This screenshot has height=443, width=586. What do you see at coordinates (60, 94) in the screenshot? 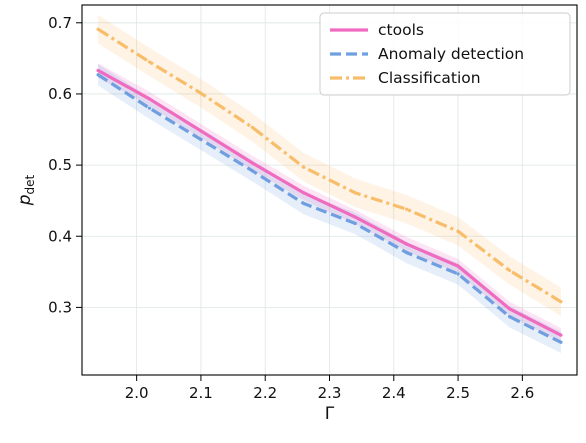
I see `y-tick-label-3: 0.6` at bounding box center [60, 94].